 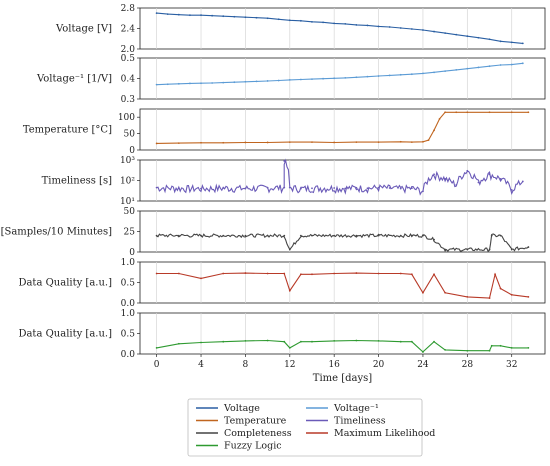 I want to click on x-tick-label: 0, so click(x=157, y=365).